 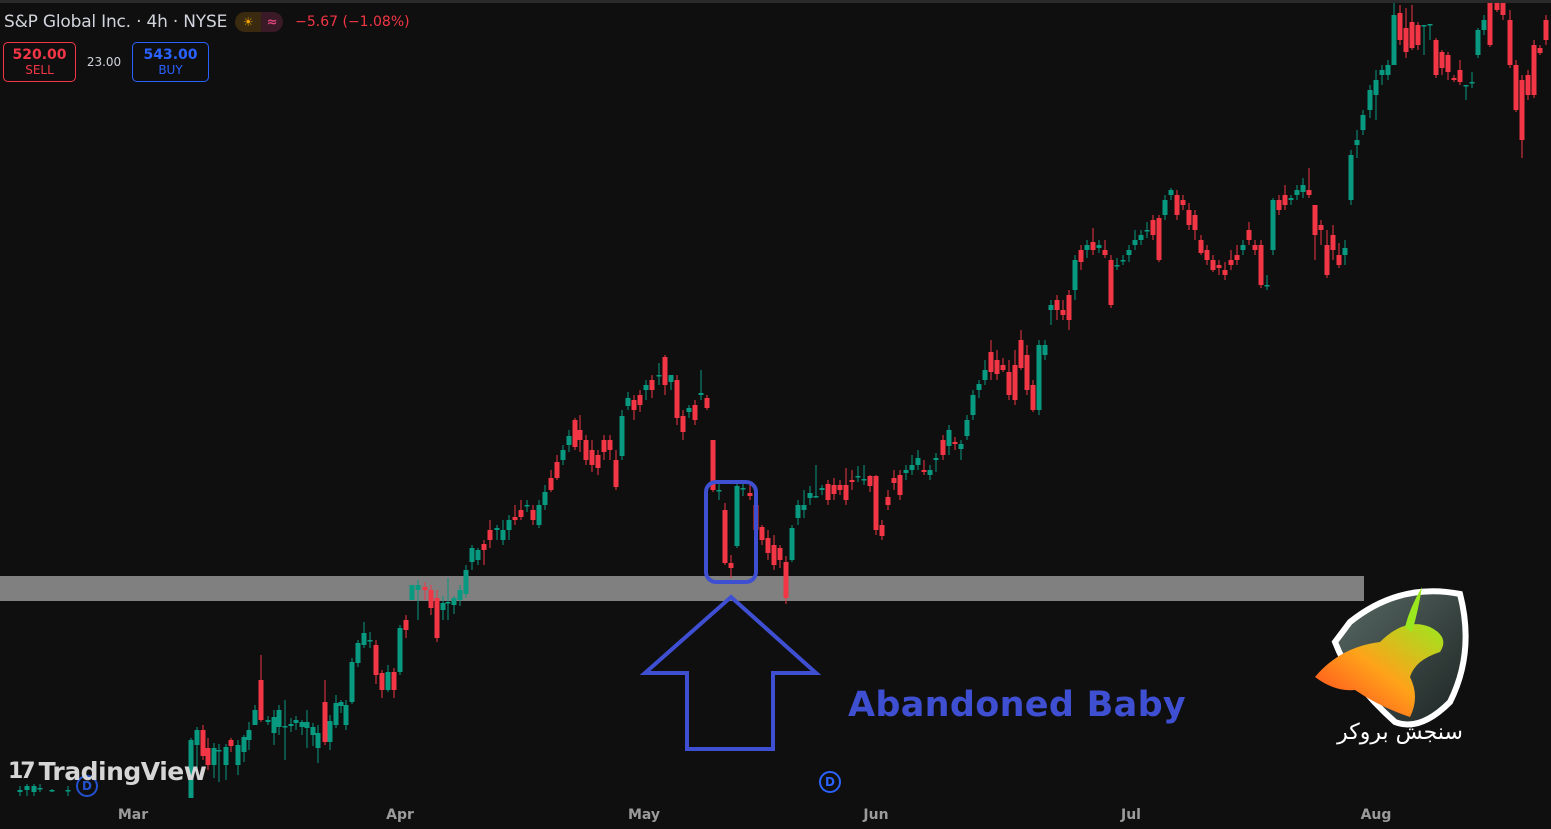 I want to click on market-status-pill: ☀ ≈, so click(x=259, y=22).